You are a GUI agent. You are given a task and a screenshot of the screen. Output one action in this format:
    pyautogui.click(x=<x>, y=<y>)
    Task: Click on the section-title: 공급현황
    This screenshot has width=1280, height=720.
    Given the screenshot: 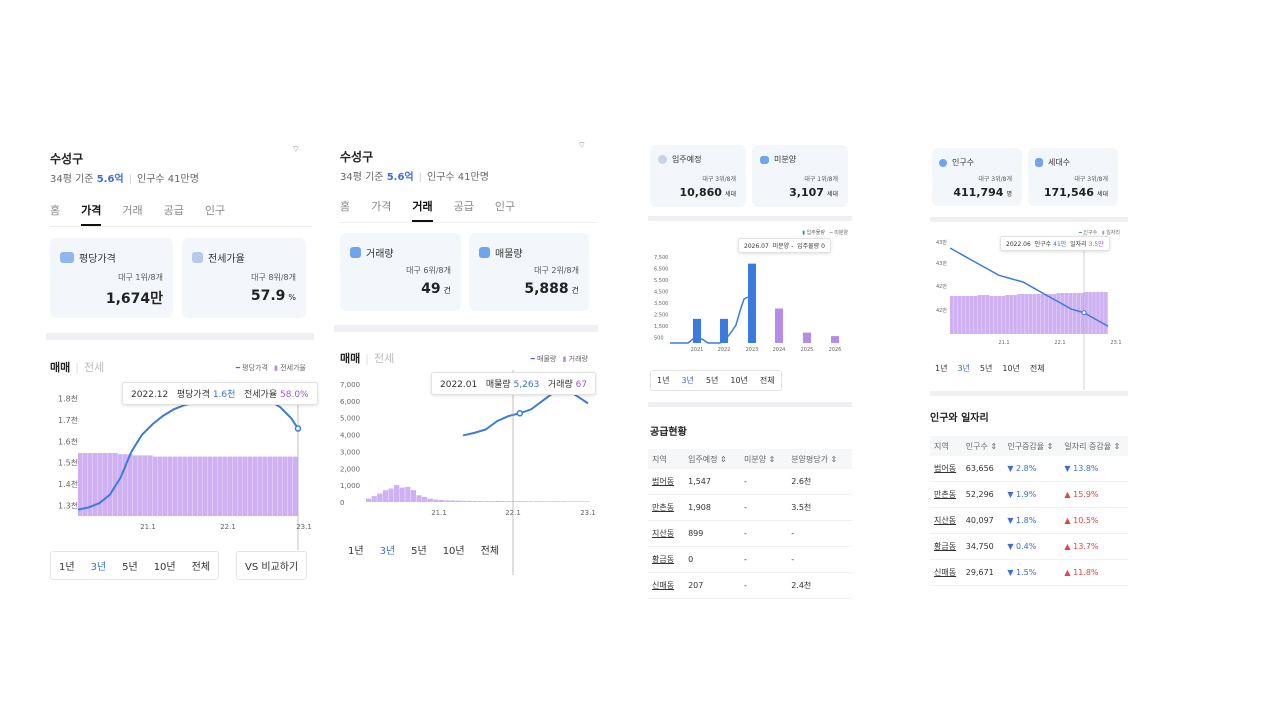 What is the action you would take?
    pyautogui.click(x=668, y=432)
    